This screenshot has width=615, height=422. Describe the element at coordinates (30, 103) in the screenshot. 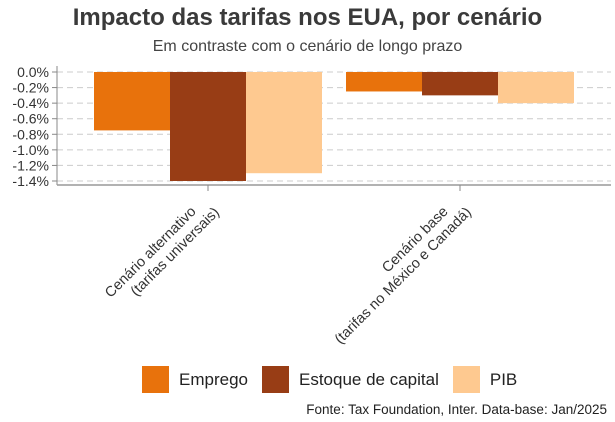

I see `y-tick-label: -0.4%` at that location.